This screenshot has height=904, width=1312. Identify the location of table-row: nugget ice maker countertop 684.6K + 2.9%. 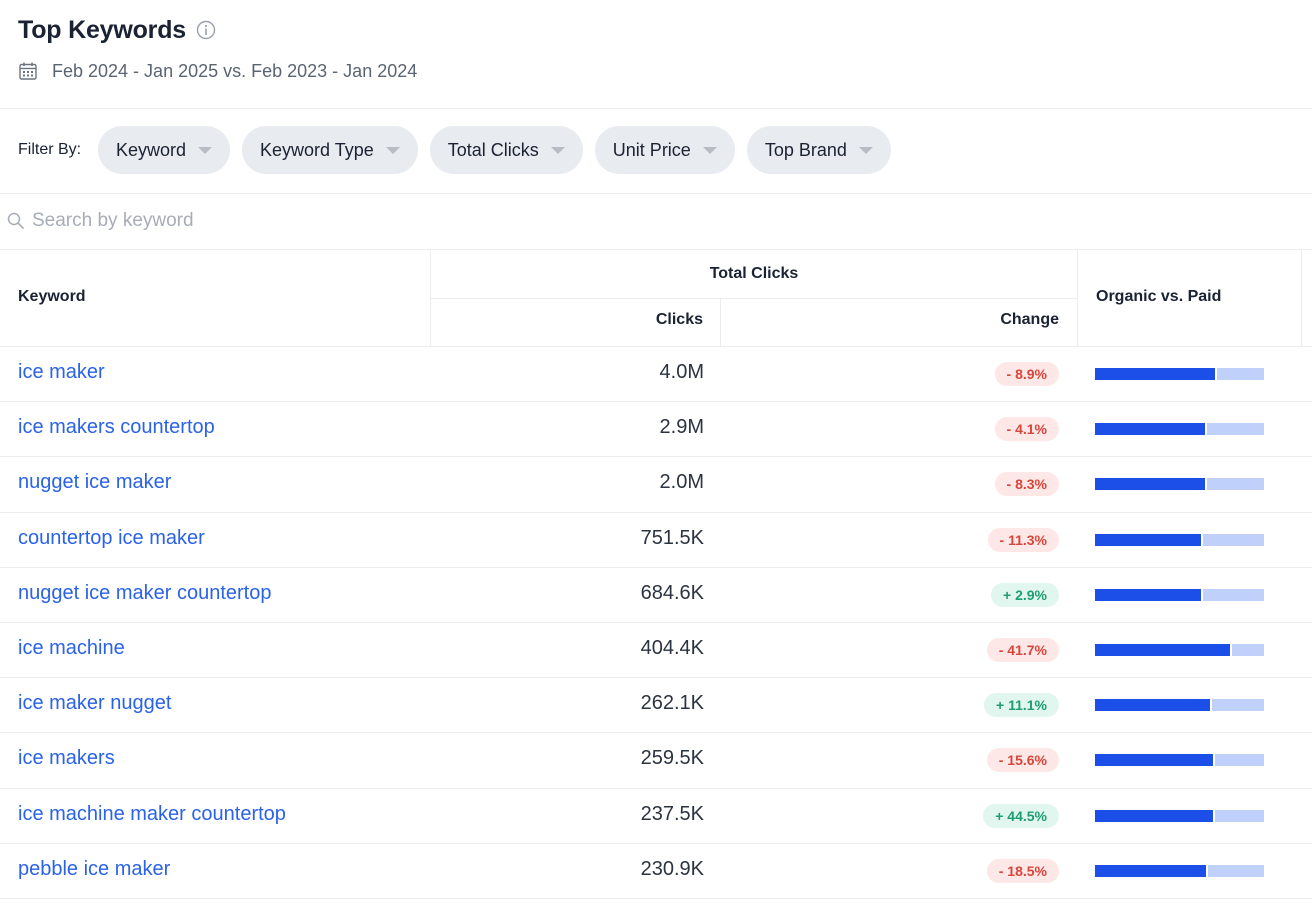
(656, 595).